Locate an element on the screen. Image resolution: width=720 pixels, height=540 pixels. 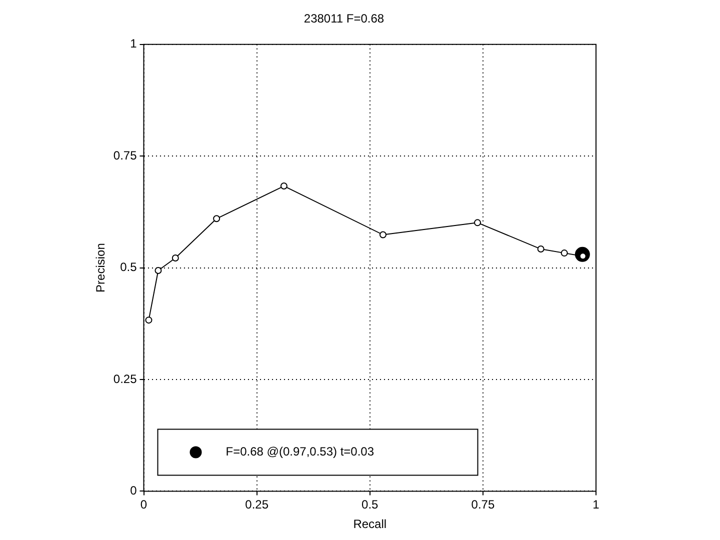
x-tick-label: 0.75 is located at coordinates (483, 505).